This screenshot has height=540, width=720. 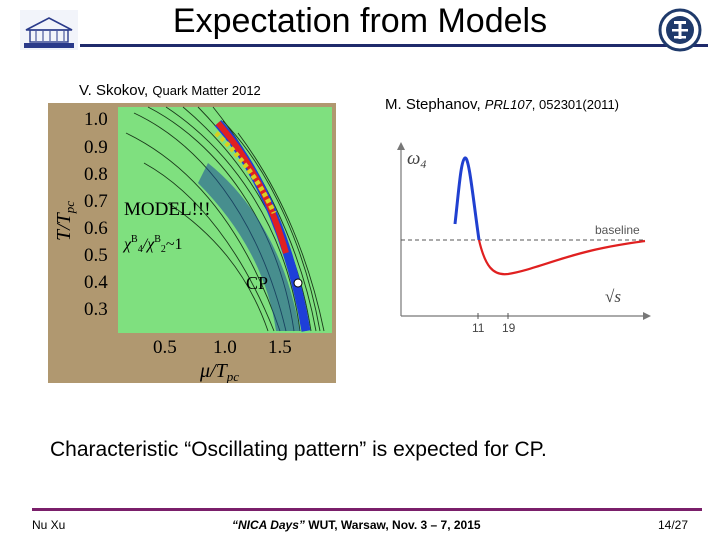 What do you see at coordinates (394, 45) in the screenshot?
I see `title-underline` at bounding box center [394, 45].